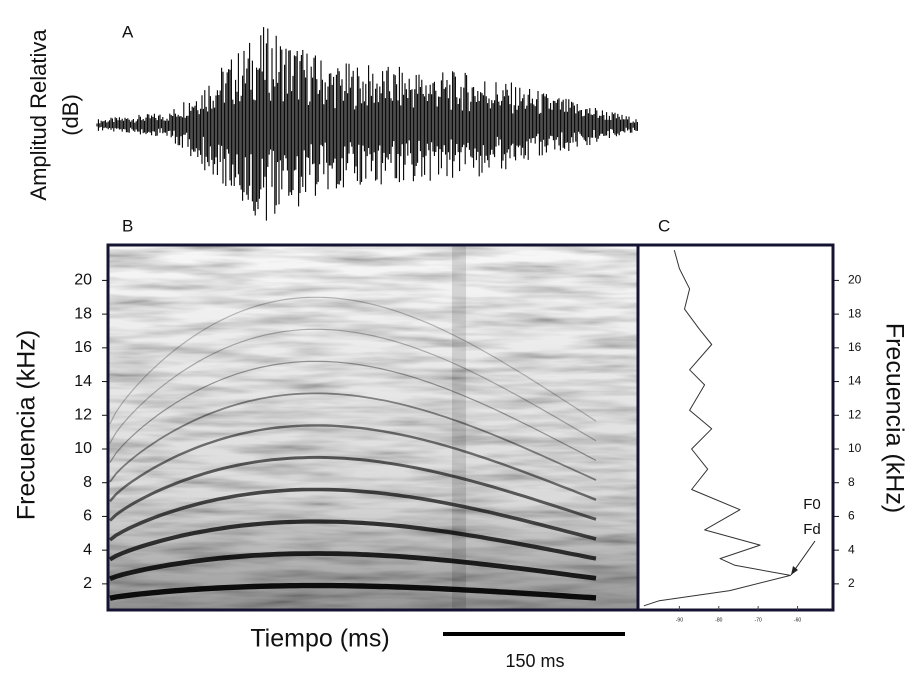 The width and height of the screenshot is (909, 674). Describe the element at coordinates (812, 504) in the screenshot. I see `annotation: F0` at that location.